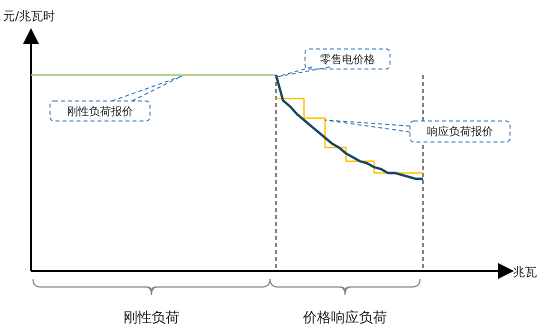  I want to click on annotation: 刚性负荷报价, so click(100, 111).